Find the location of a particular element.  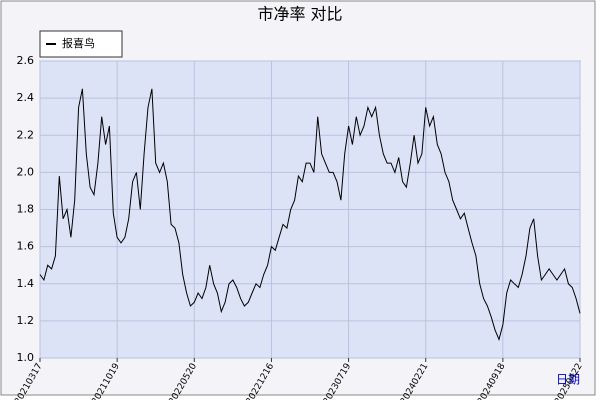

y-tick-label: 1.0 is located at coordinates (26, 357).